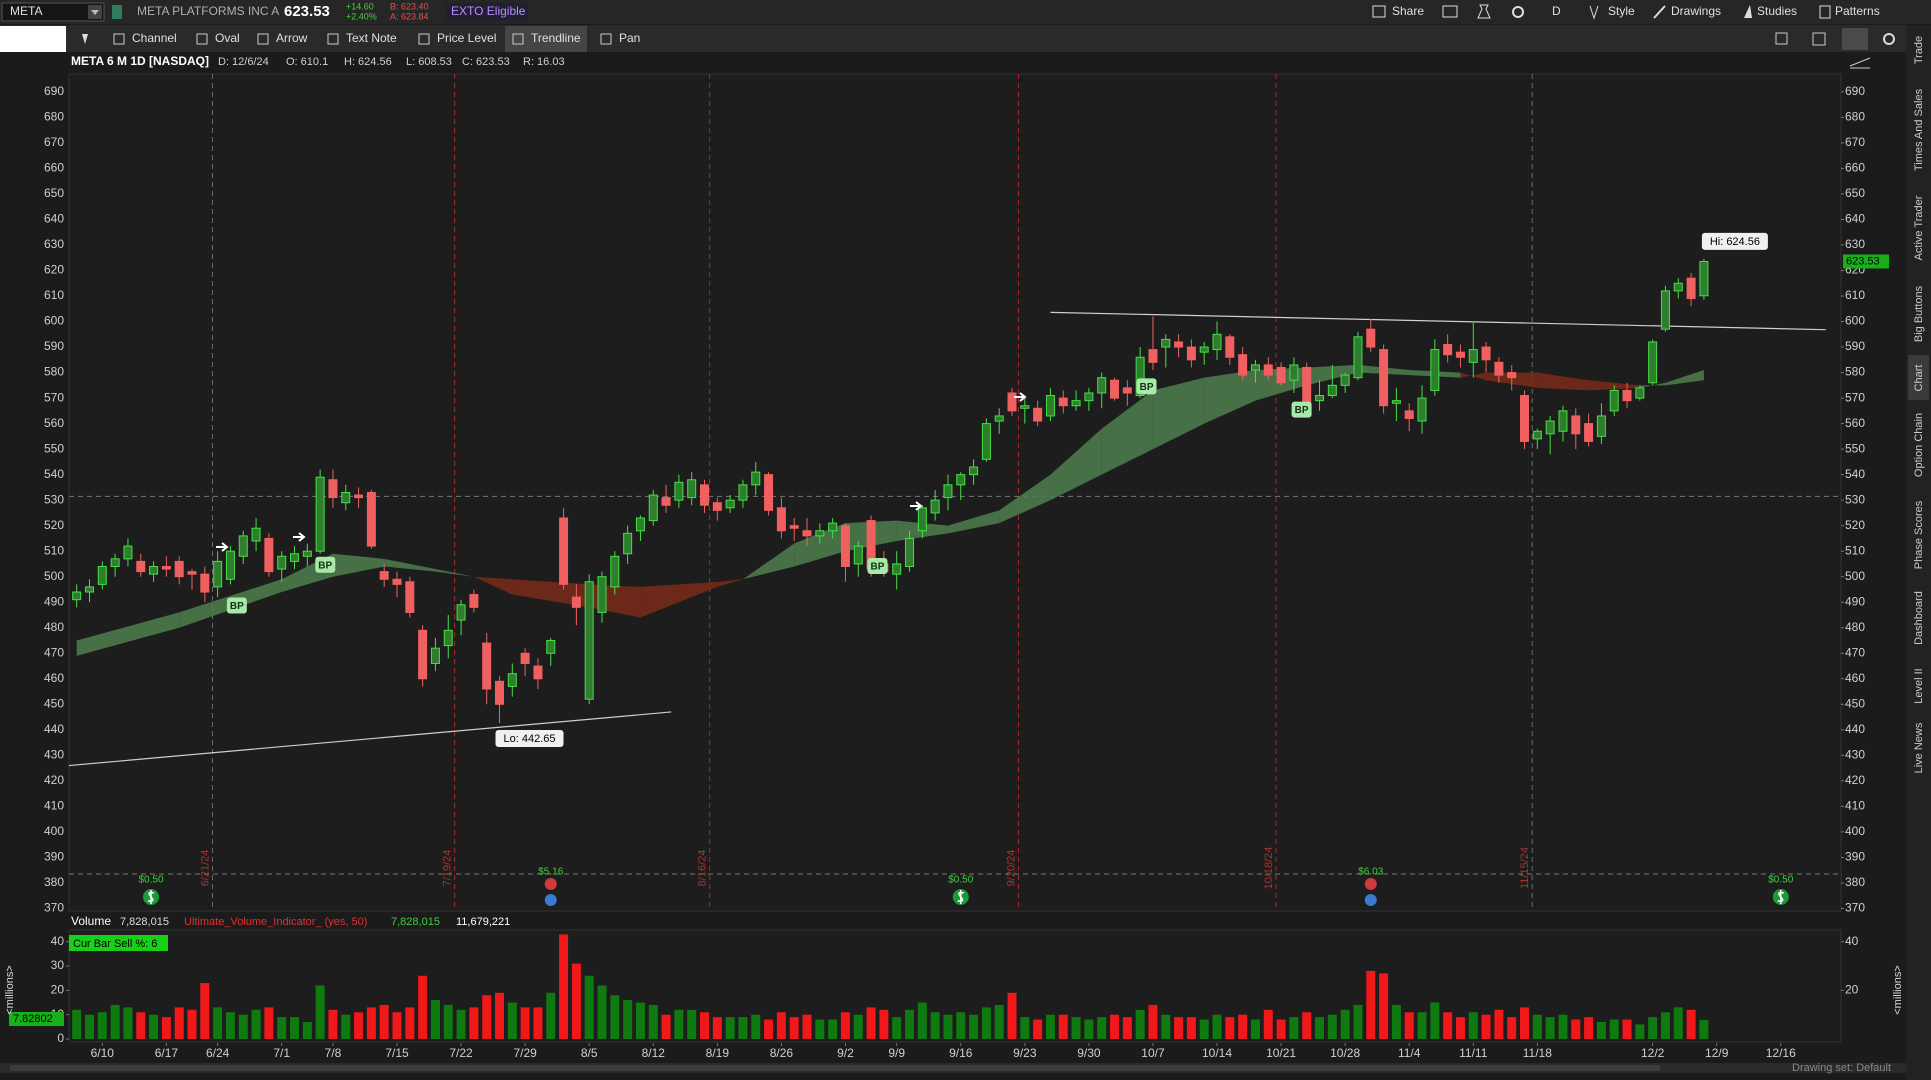 The height and width of the screenshot is (1080, 1931). I want to click on y-tick-label-right: 670, so click(1855, 142).